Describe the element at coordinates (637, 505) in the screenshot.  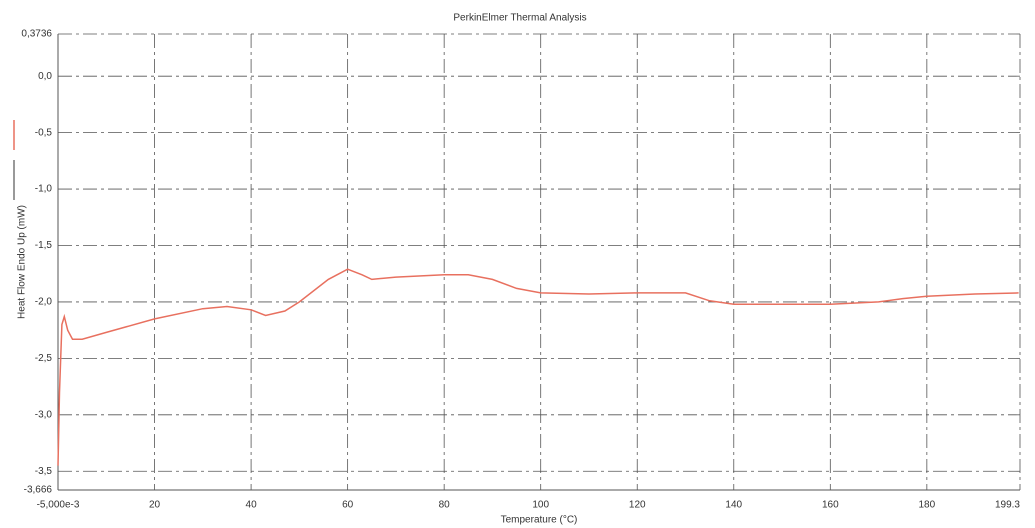
I see `x-tick-label: 120` at that location.